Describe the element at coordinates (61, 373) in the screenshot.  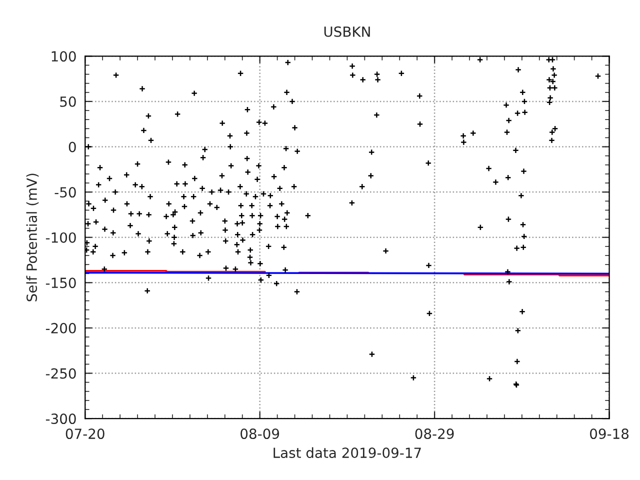
I see `y-tick-label: -250` at that location.